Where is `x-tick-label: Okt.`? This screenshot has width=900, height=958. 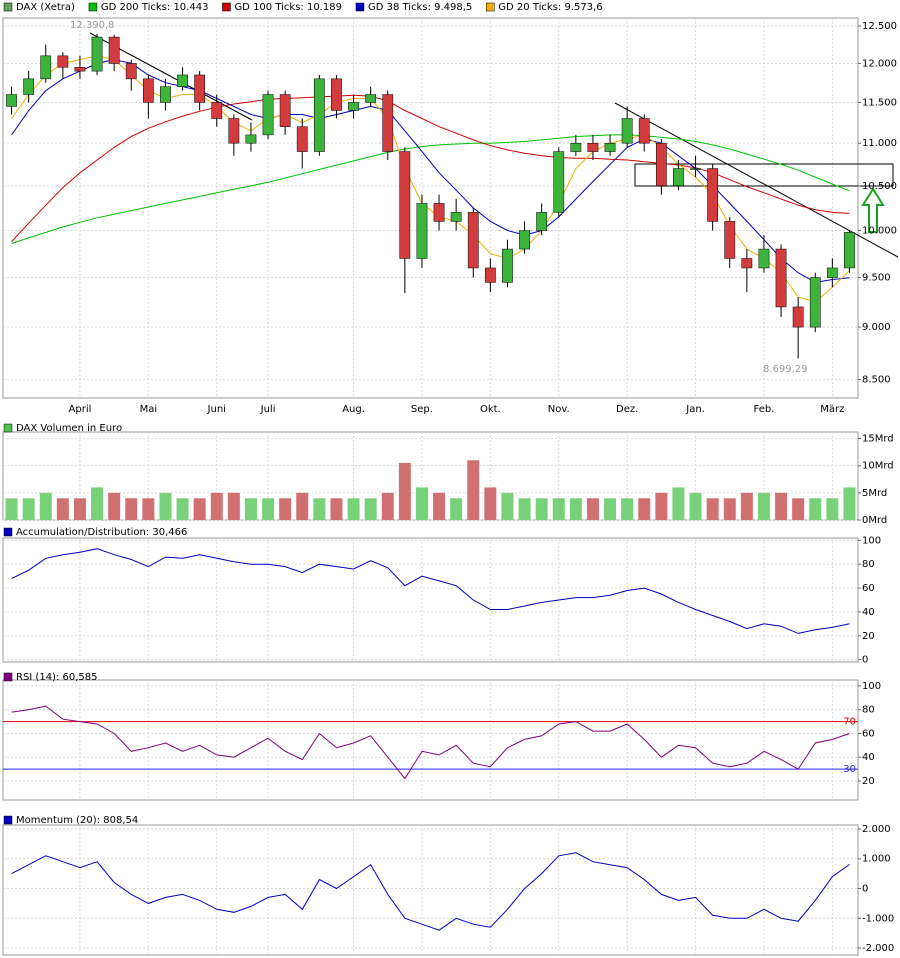
x-tick-label: Okt. is located at coordinates (490, 409).